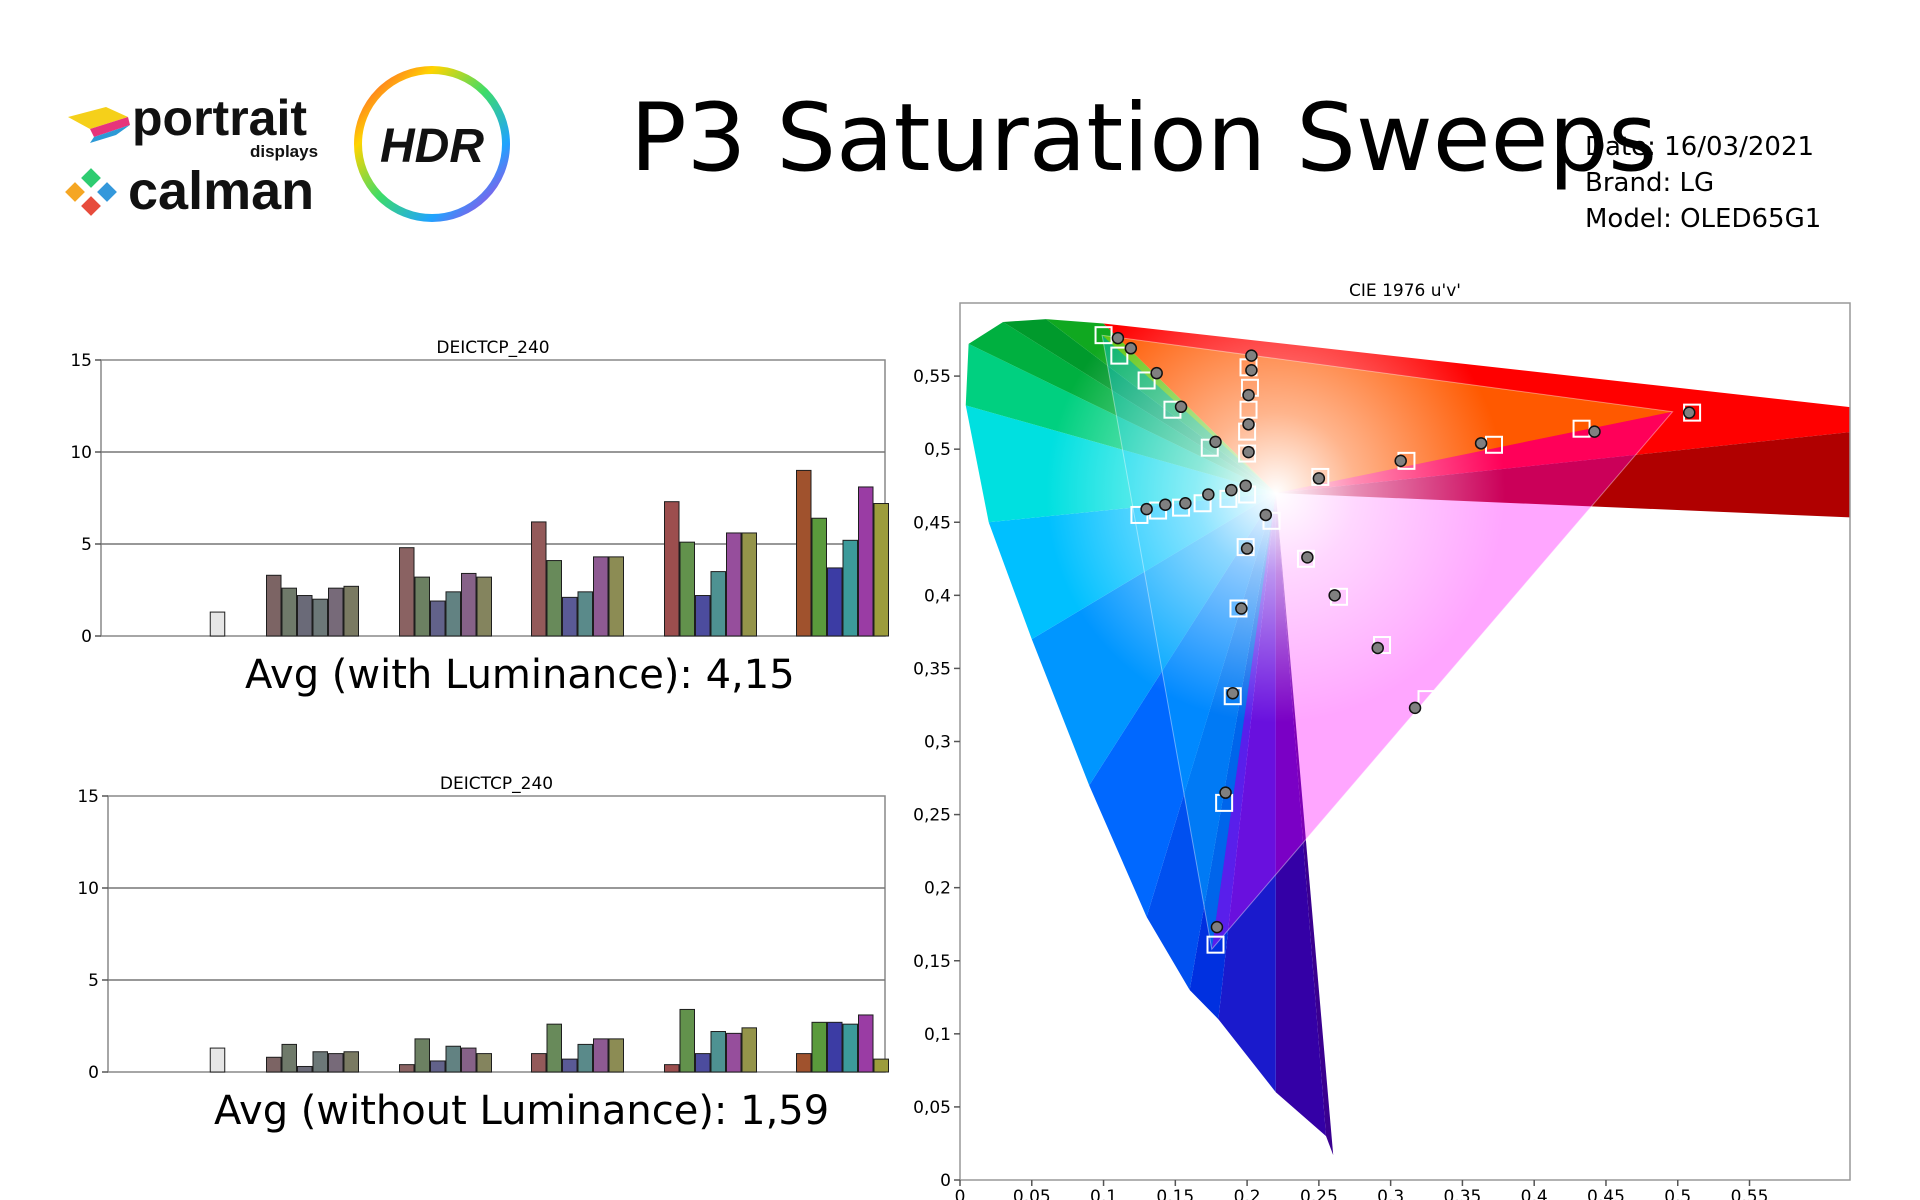  I want to click on cie-y-tick-label: 0,15, so click(932, 962).